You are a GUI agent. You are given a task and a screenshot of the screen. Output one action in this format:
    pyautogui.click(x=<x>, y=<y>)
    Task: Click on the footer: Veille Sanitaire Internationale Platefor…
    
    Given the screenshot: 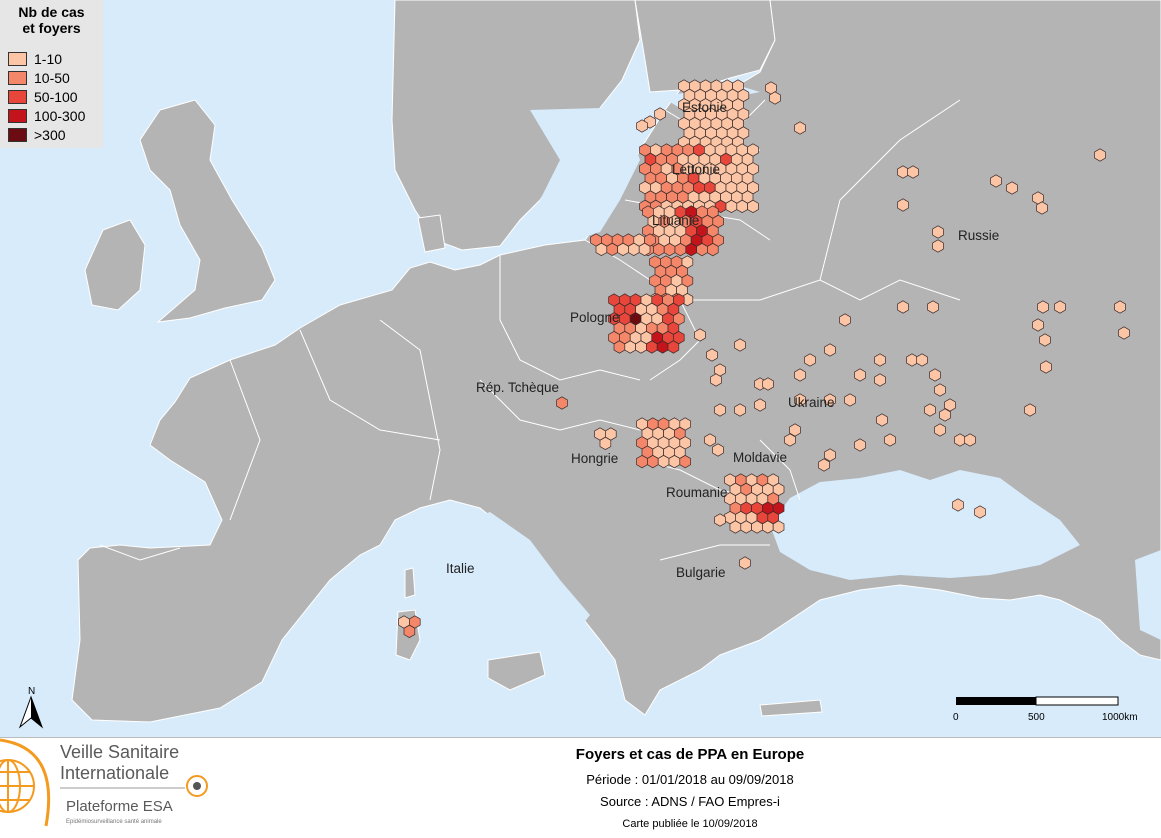 What is the action you would take?
    pyautogui.click(x=580, y=787)
    